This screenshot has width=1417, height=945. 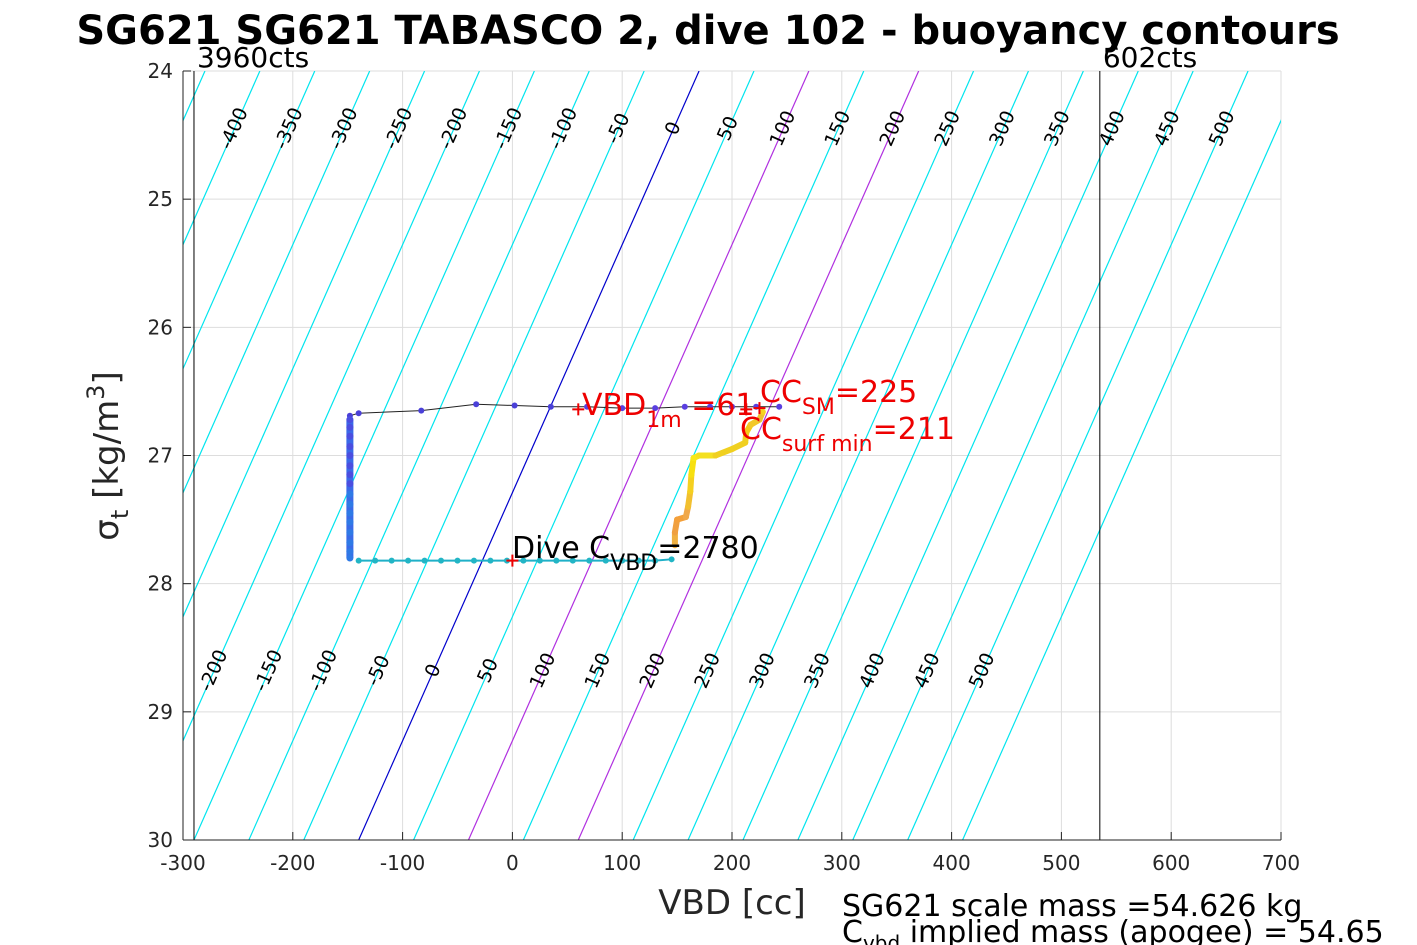 What do you see at coordinates (1171, 863) in the screenshot?
I see `x-tick-label: 600` at bounding box center [1171, 863].